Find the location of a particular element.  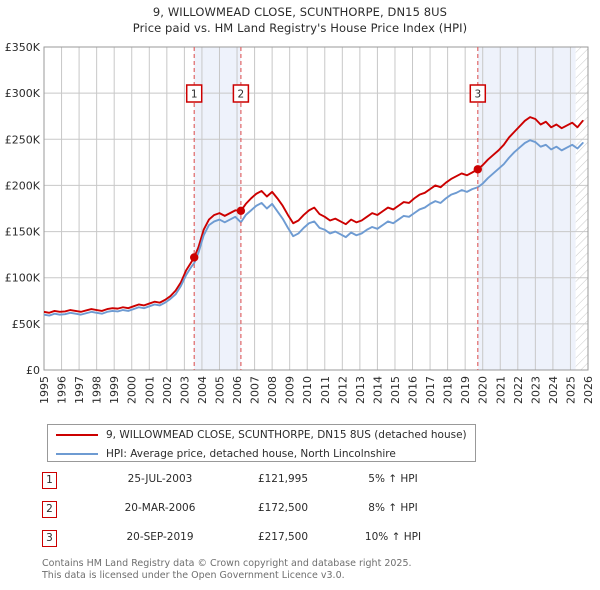

svg-text: 2012 is located at coordinates (342, 390).